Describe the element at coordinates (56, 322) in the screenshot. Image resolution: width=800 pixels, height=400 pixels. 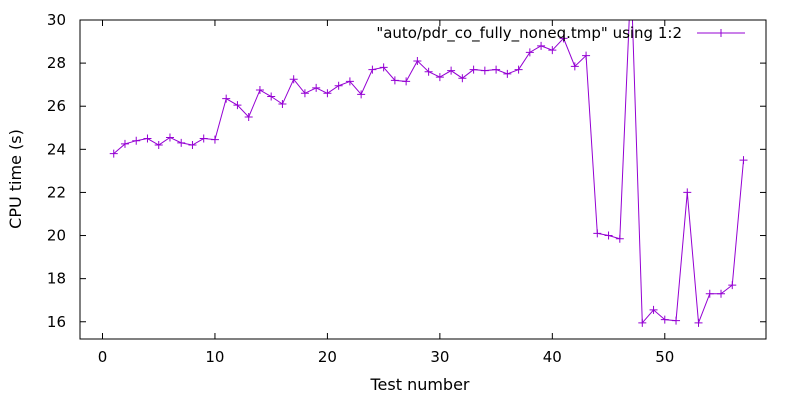
I see `y-tick-label: 16` at that location.